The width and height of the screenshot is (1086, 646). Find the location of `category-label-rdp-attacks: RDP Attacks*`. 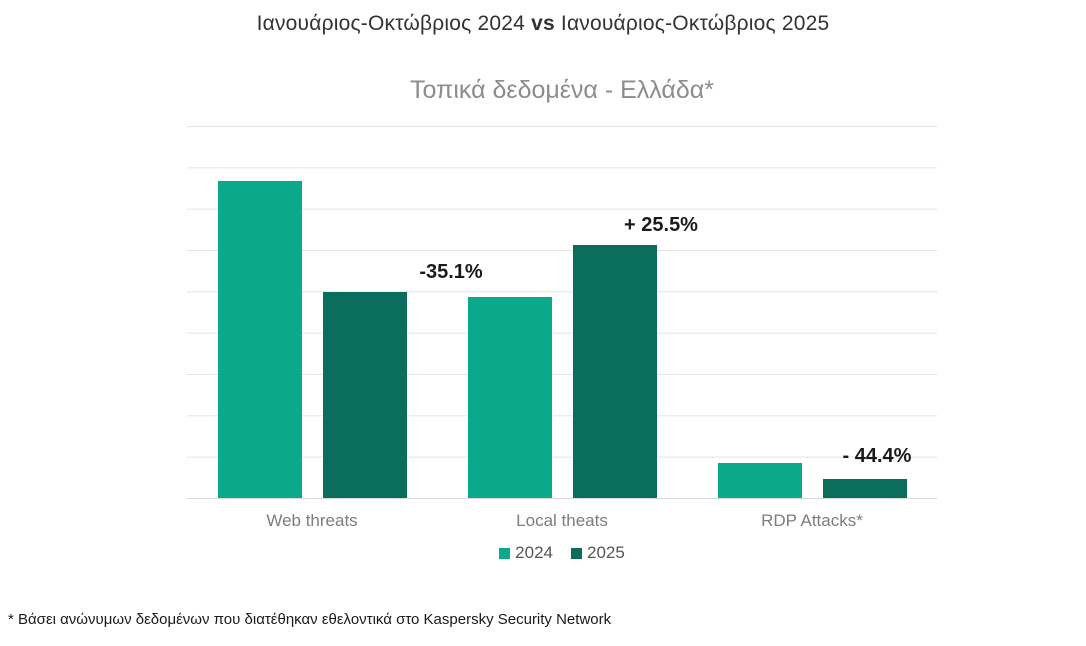

category-label-rdp-attacks: RDP Attacks* is located at coordinates (812, 520).